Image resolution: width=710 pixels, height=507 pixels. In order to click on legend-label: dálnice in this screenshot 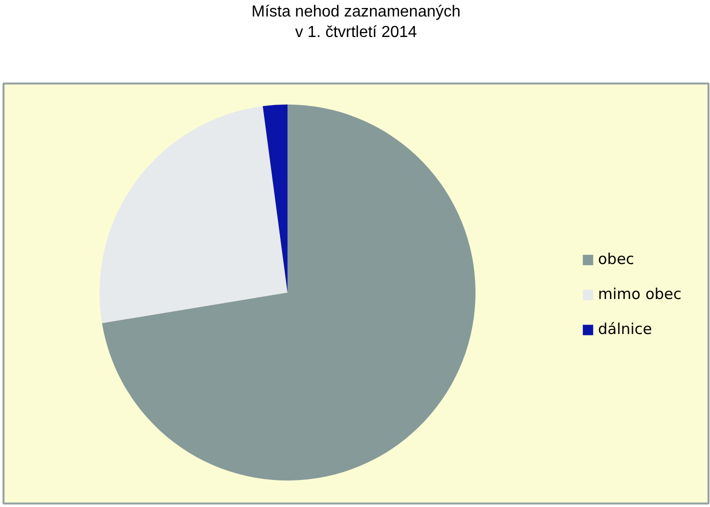, I will do `click(625, 329)`.